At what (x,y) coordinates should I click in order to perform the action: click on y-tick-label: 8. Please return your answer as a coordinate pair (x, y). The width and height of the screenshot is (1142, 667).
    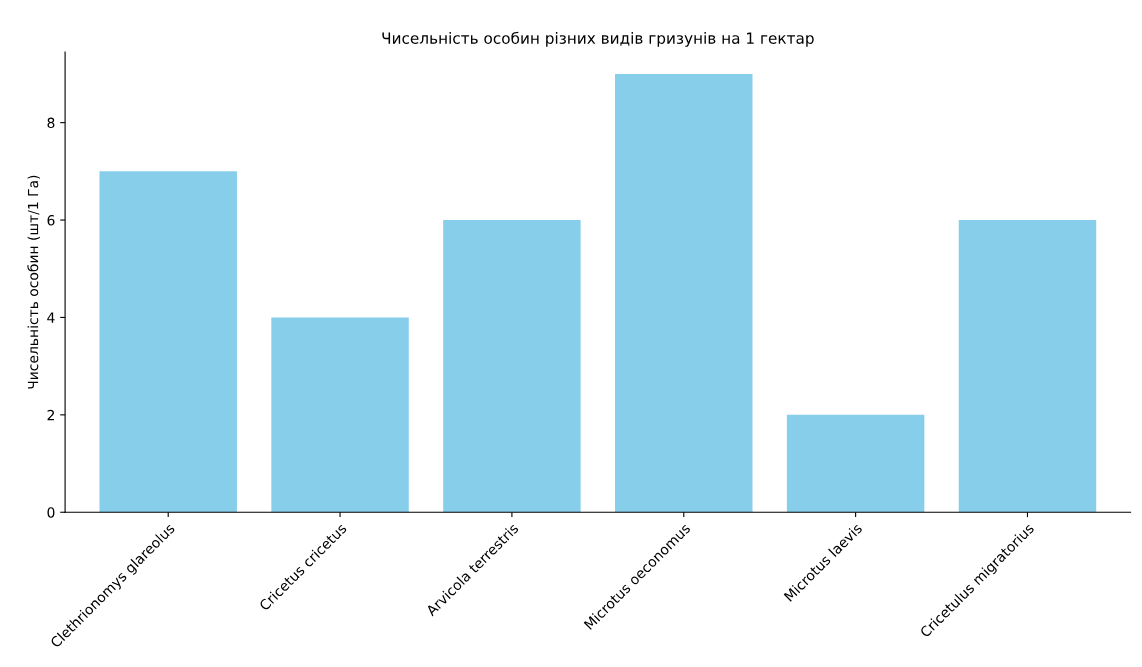
    Looking at the image, I should click on (51, 123).